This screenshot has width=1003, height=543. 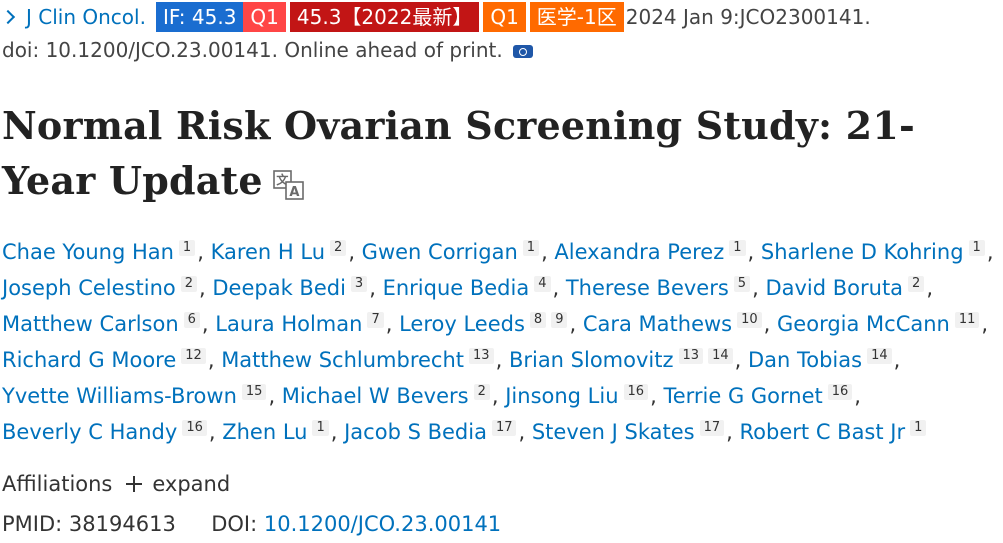 What do you see at coordinates (89, 288) in the screenshot?
I see `author-link: Joseph Celestino` at bounding box center [89, 288].